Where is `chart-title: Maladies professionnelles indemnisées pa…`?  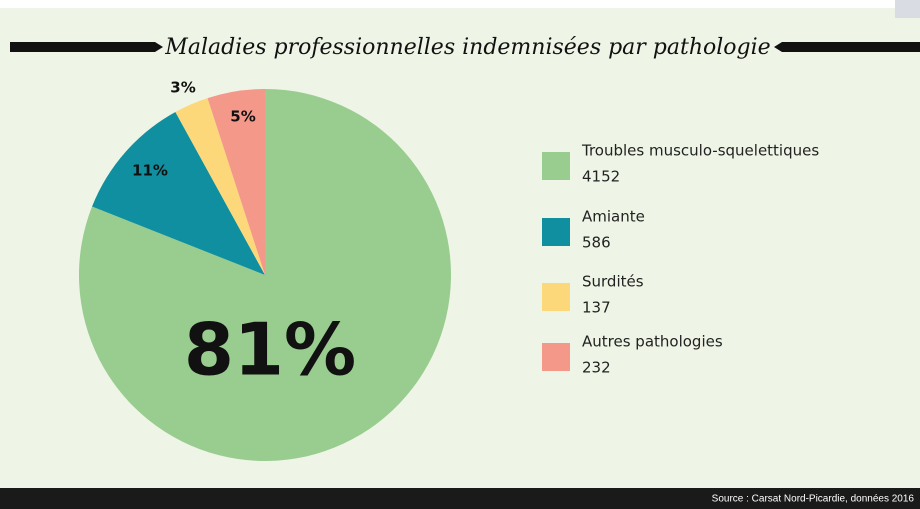 chart-title: Maladies professionnelles indemnisées pa… is located at coordinates (467, 47).